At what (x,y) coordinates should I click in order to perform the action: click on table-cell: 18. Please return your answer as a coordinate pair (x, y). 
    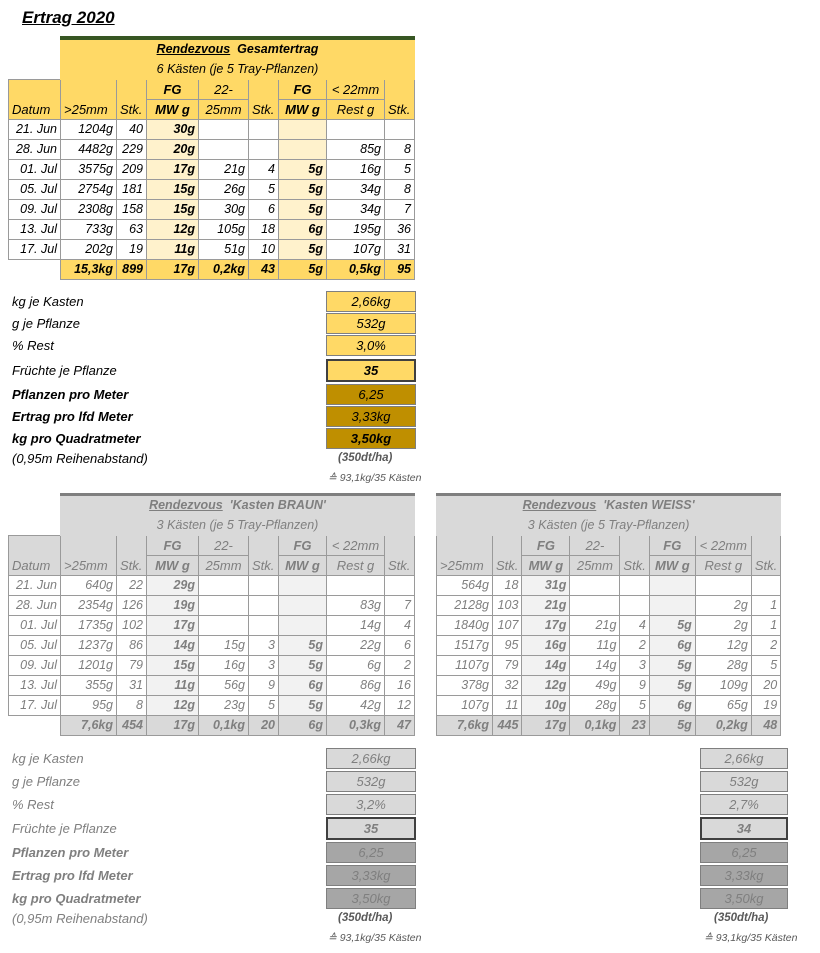
    Looking at the image, I should click on (263, 229).